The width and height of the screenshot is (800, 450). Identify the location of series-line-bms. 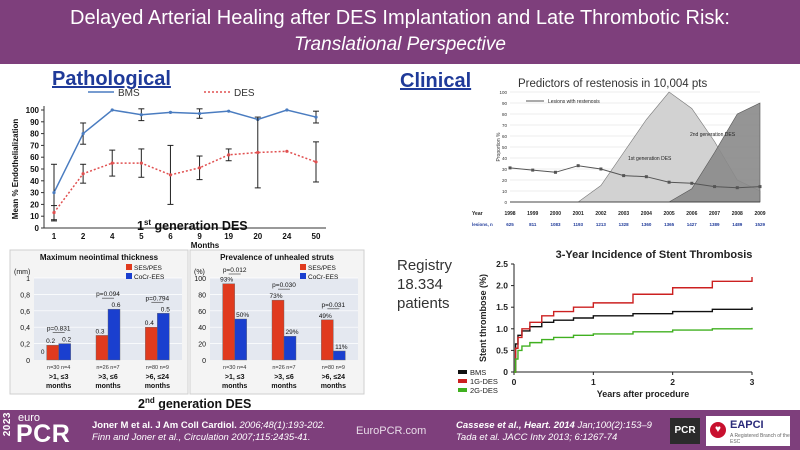
(633, 340).